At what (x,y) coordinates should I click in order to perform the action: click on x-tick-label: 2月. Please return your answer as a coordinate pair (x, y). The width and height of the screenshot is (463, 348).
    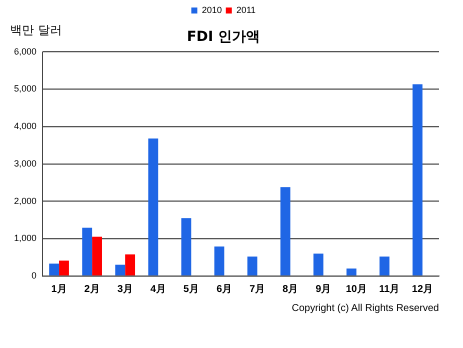
    Looking at the image, I should click on (92, 289).